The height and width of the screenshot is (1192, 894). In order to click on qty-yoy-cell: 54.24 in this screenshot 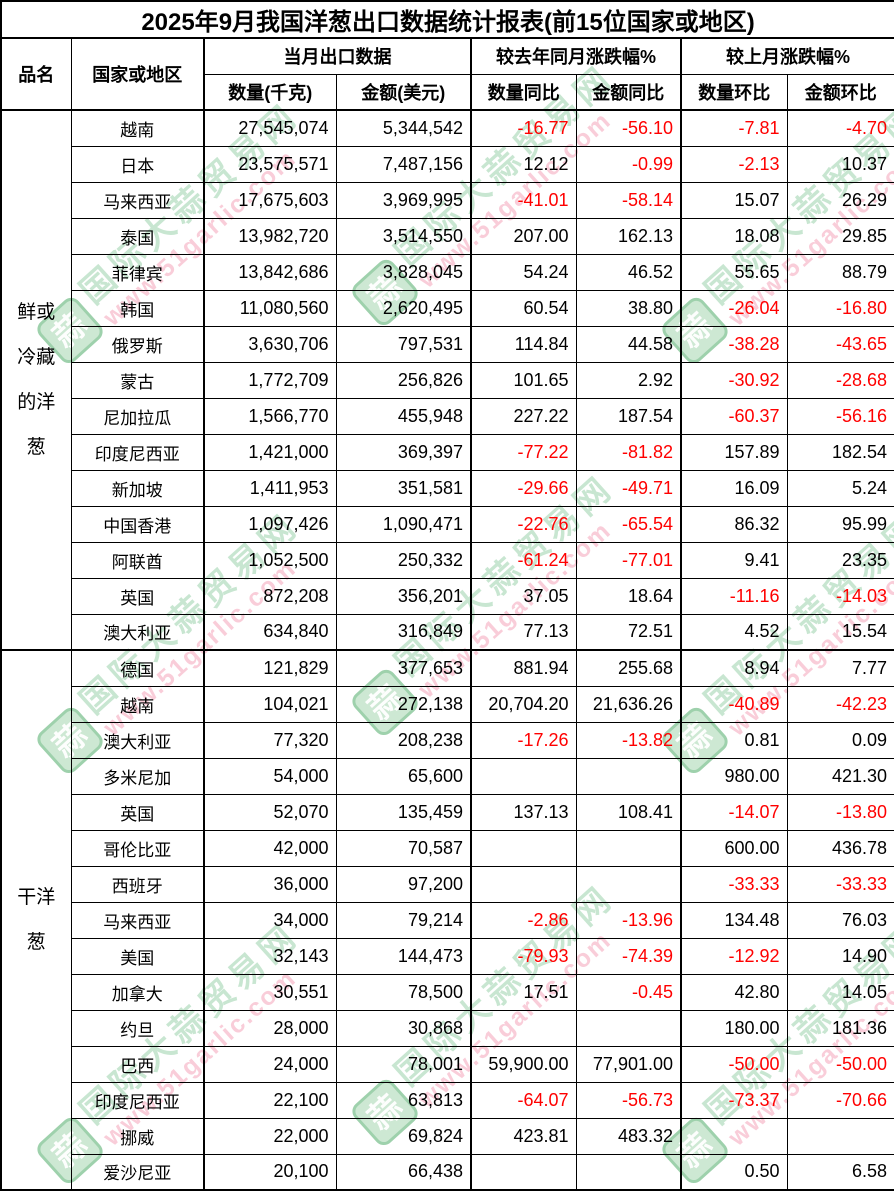, I will do `click(523, 272)`.